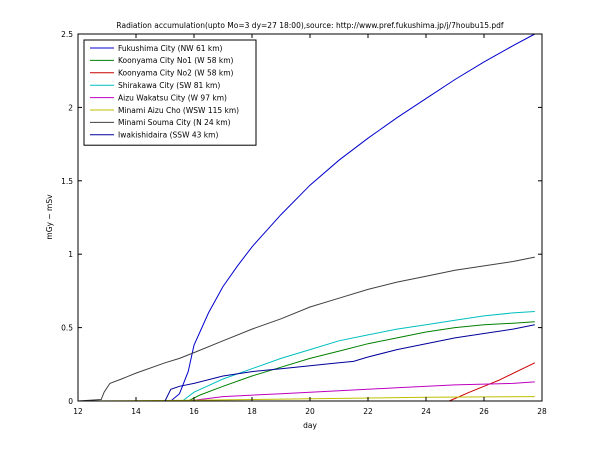 The width and height of the screenshot is (600, 454). Describe the element at coordinates (176, 60) in the screenshot. I see `legend-label-2: Koonyama City No1 (W 58 km)` at that location.